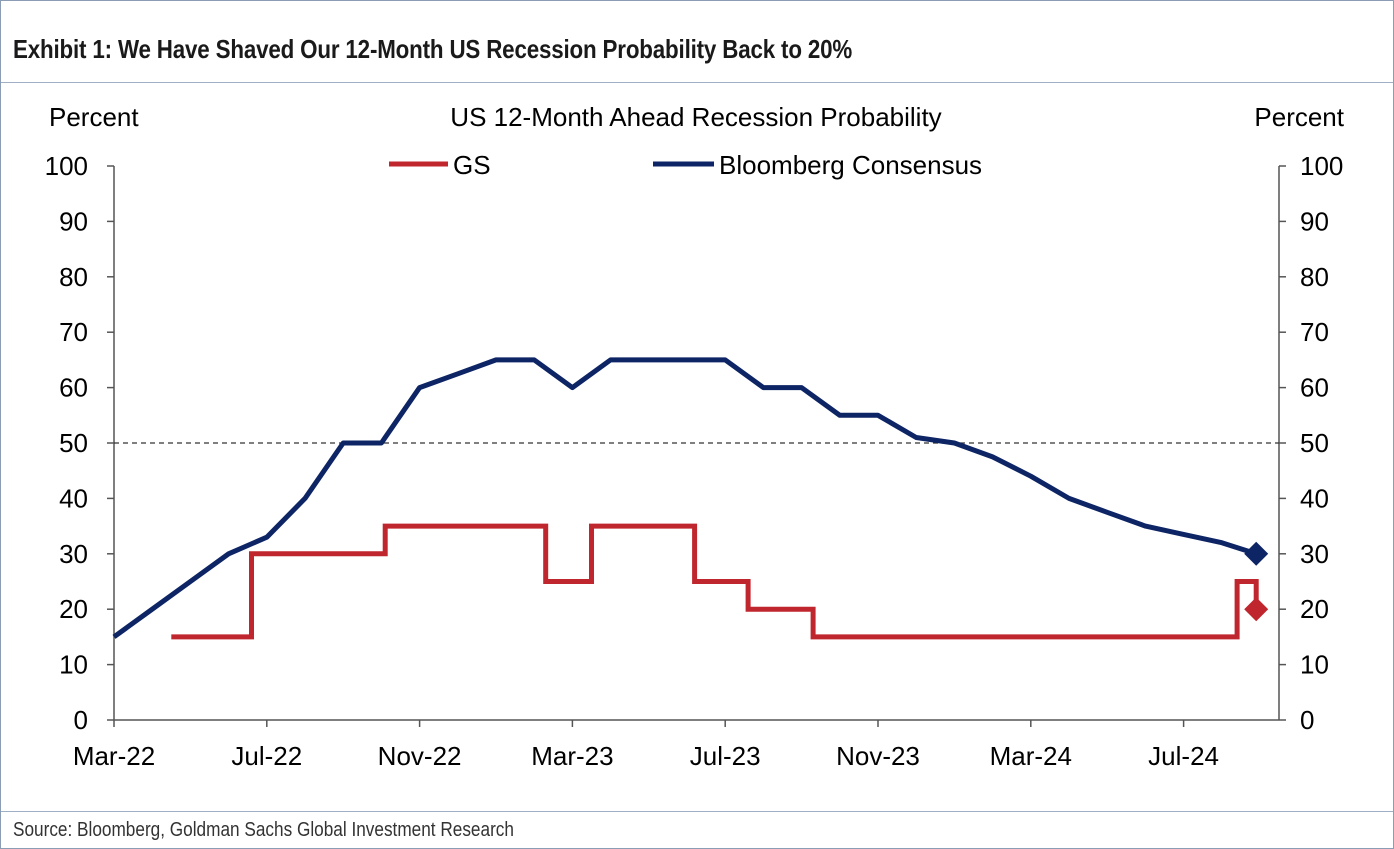 Image resolution: width=1394 pixels, height=849 pixels. What do you see at coordinates (1314, 388) in the screenshot?
I see `y-tick-label-right: 60` at bounding box center [1314, 388].